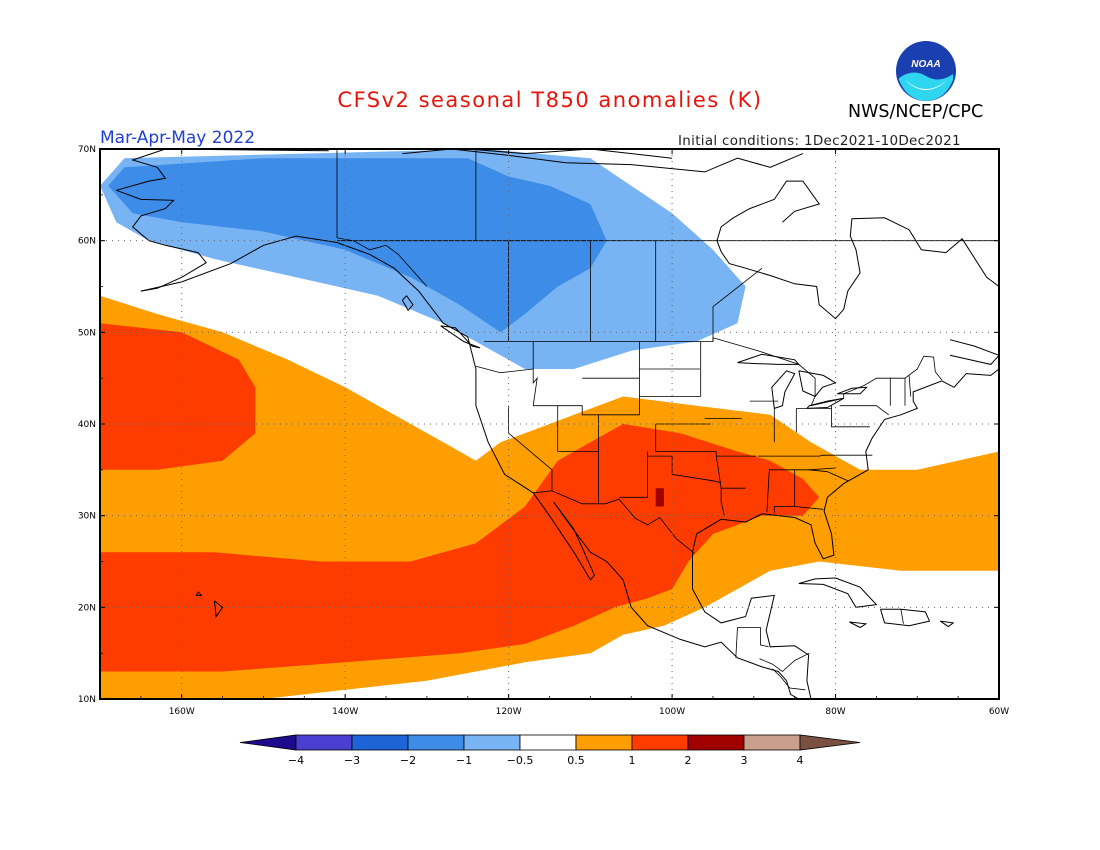 The image size is (1100, 850). I want to click on lat-tick-label: 40N, so click(87, 425).